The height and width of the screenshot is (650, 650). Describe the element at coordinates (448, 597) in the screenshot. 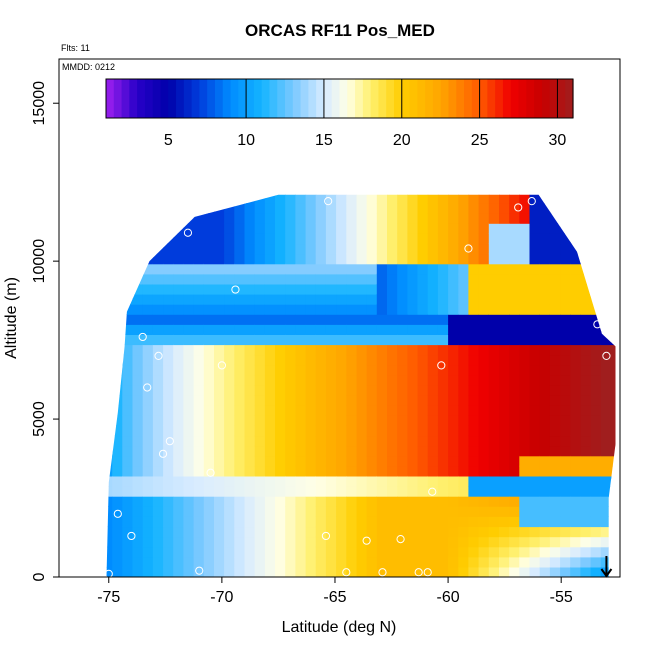

I see `x-tick-label: -60` at that location.